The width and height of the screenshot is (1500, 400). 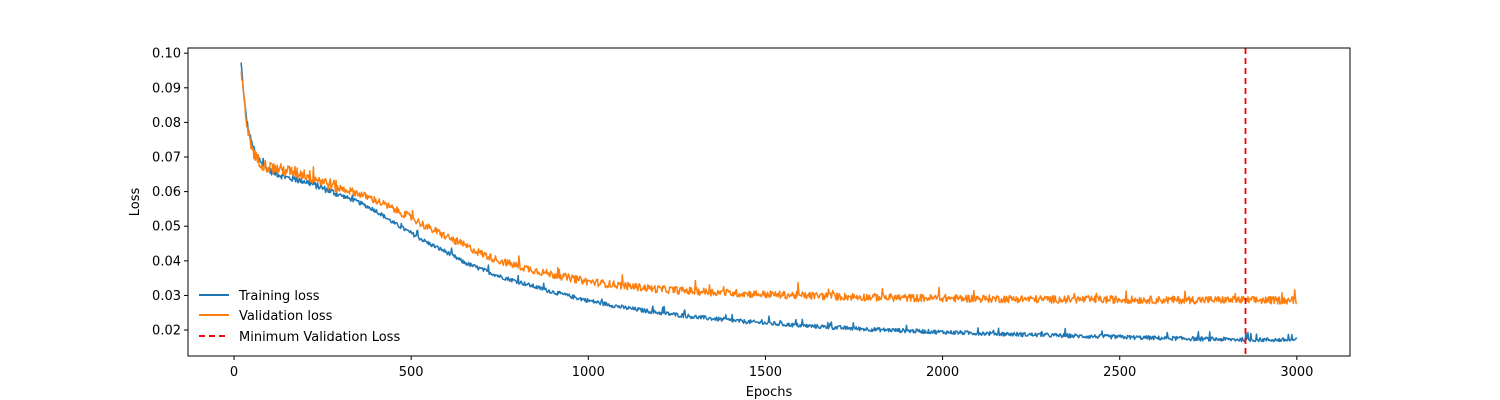 What do you see at coordinates (166, 227) in the screenshot?
I see `y-tick-label: 0.05` at bounding box center [166, 227].